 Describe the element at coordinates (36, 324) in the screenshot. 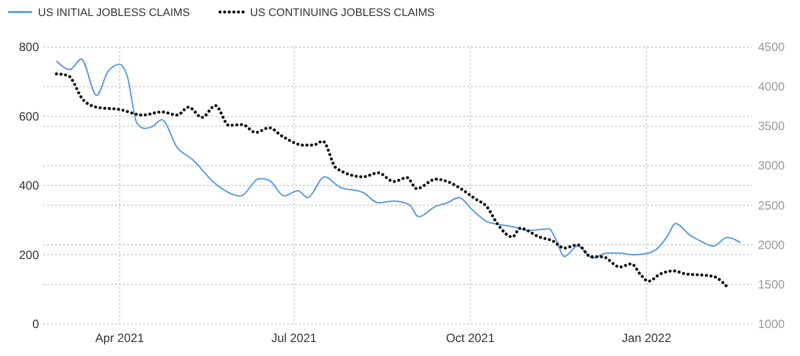

I see `y-tick-label: 0` at that location.